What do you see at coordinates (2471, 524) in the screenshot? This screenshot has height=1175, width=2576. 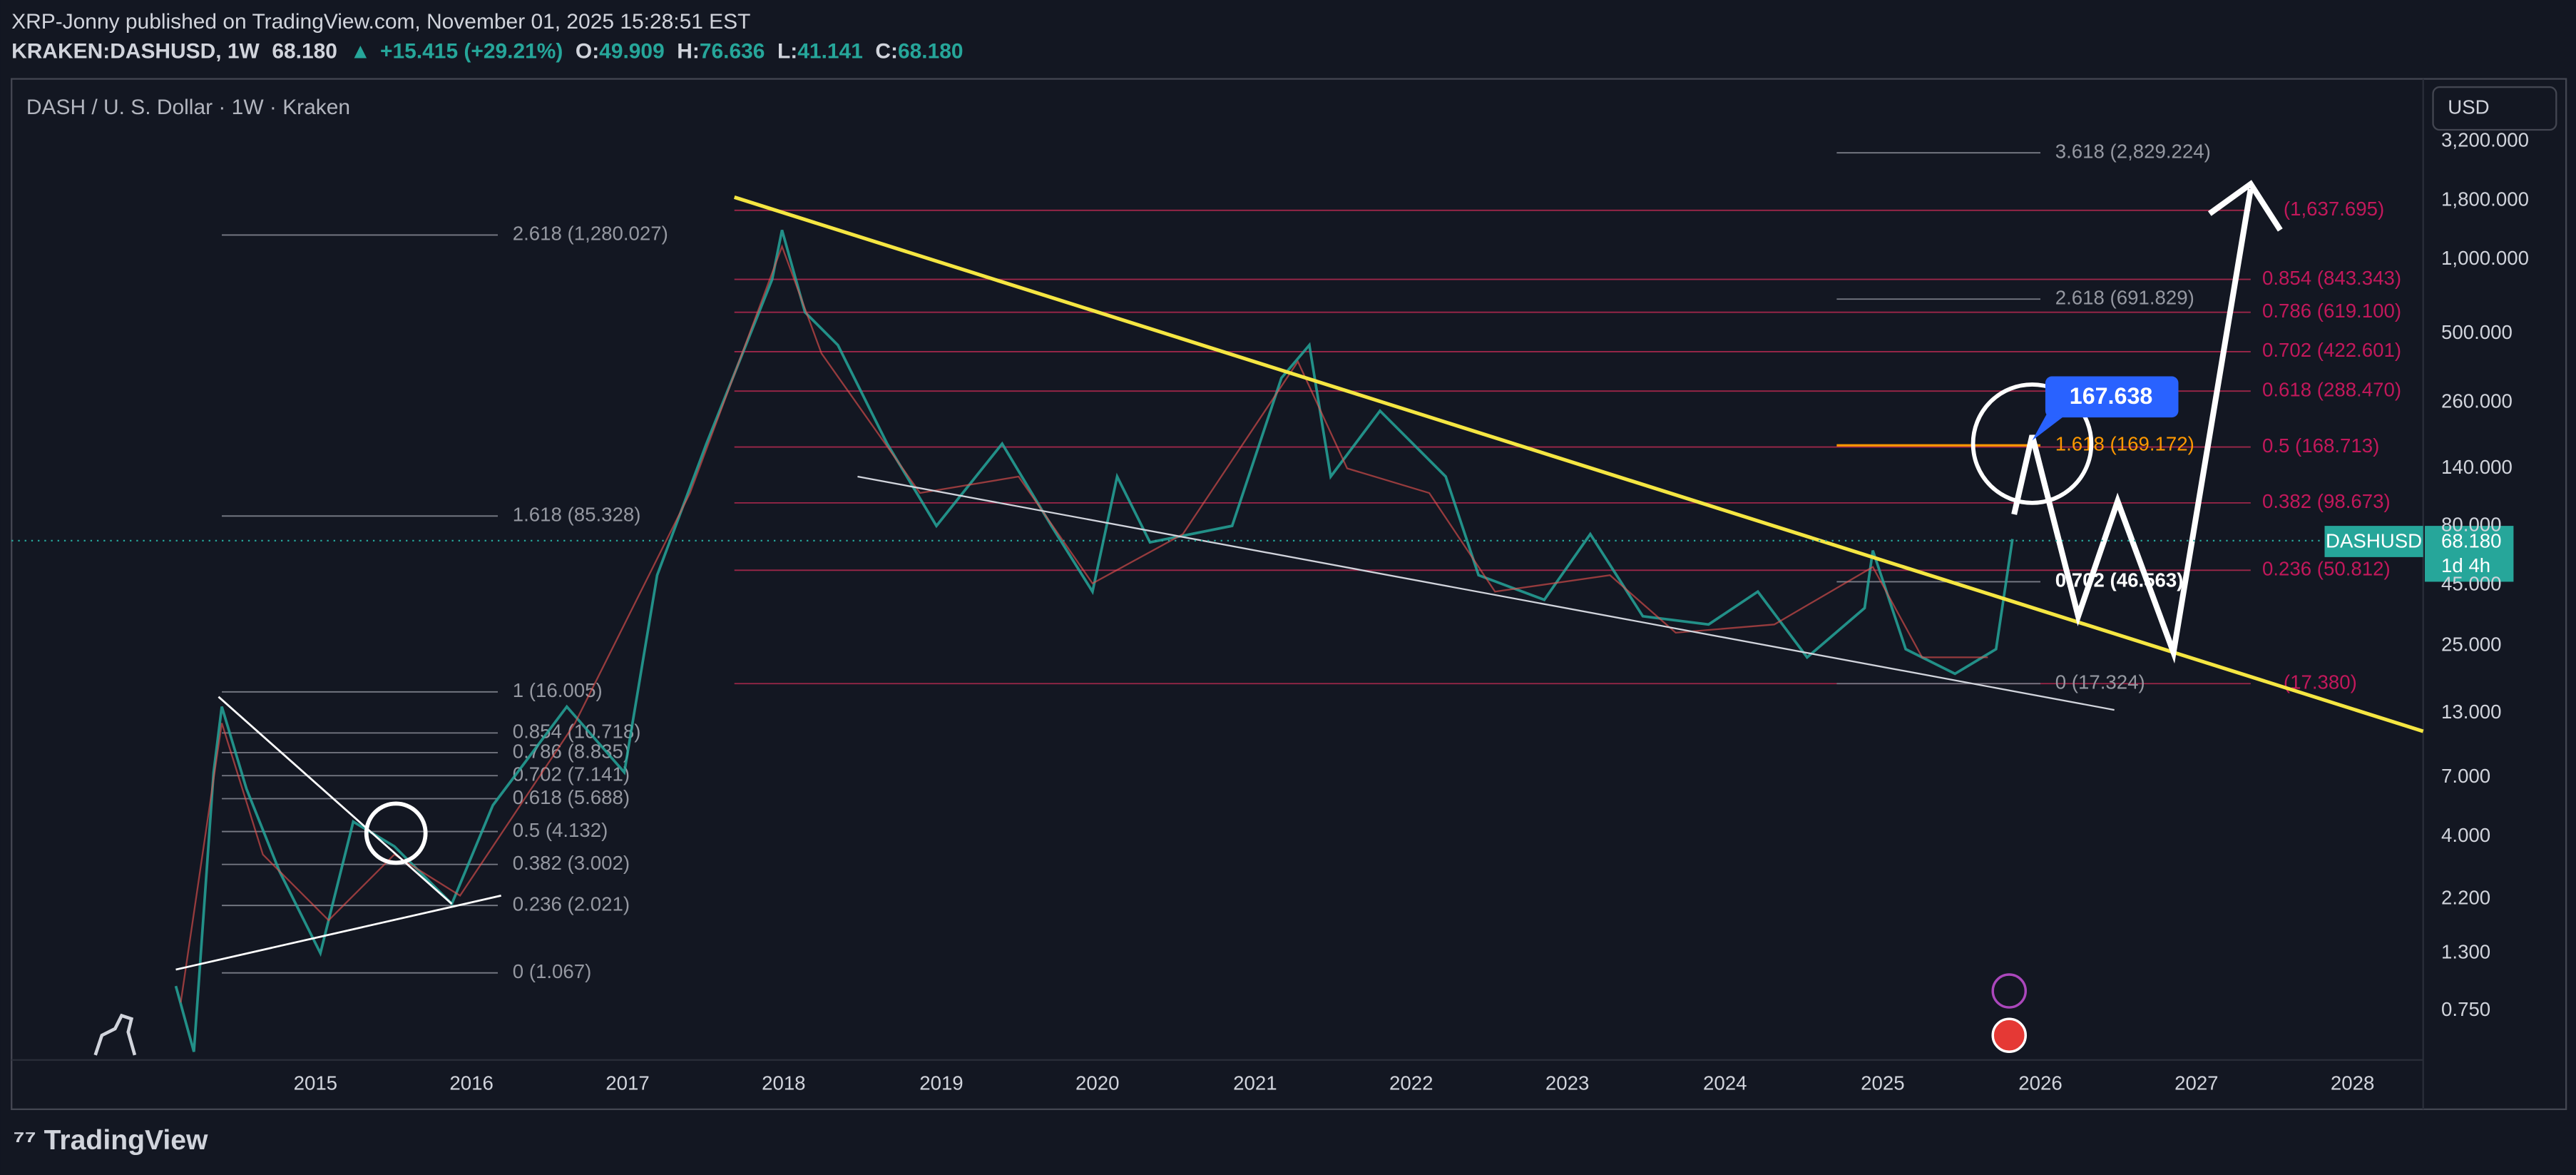 I see `price-label: 80.000` at bounding box center [2471, 524].